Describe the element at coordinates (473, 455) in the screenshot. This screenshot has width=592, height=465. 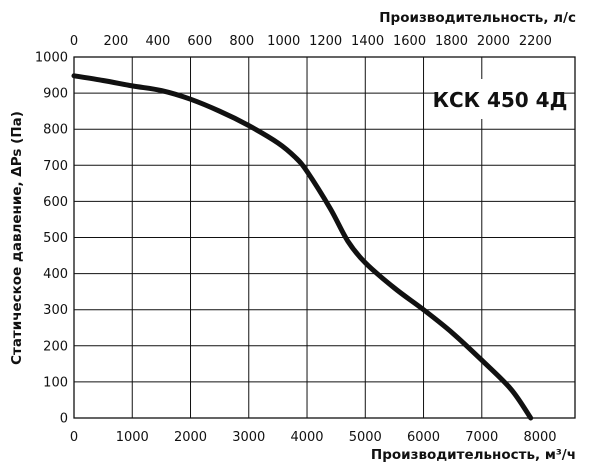
I see `x-axis-title: Производительность, м³/ч` at that location.